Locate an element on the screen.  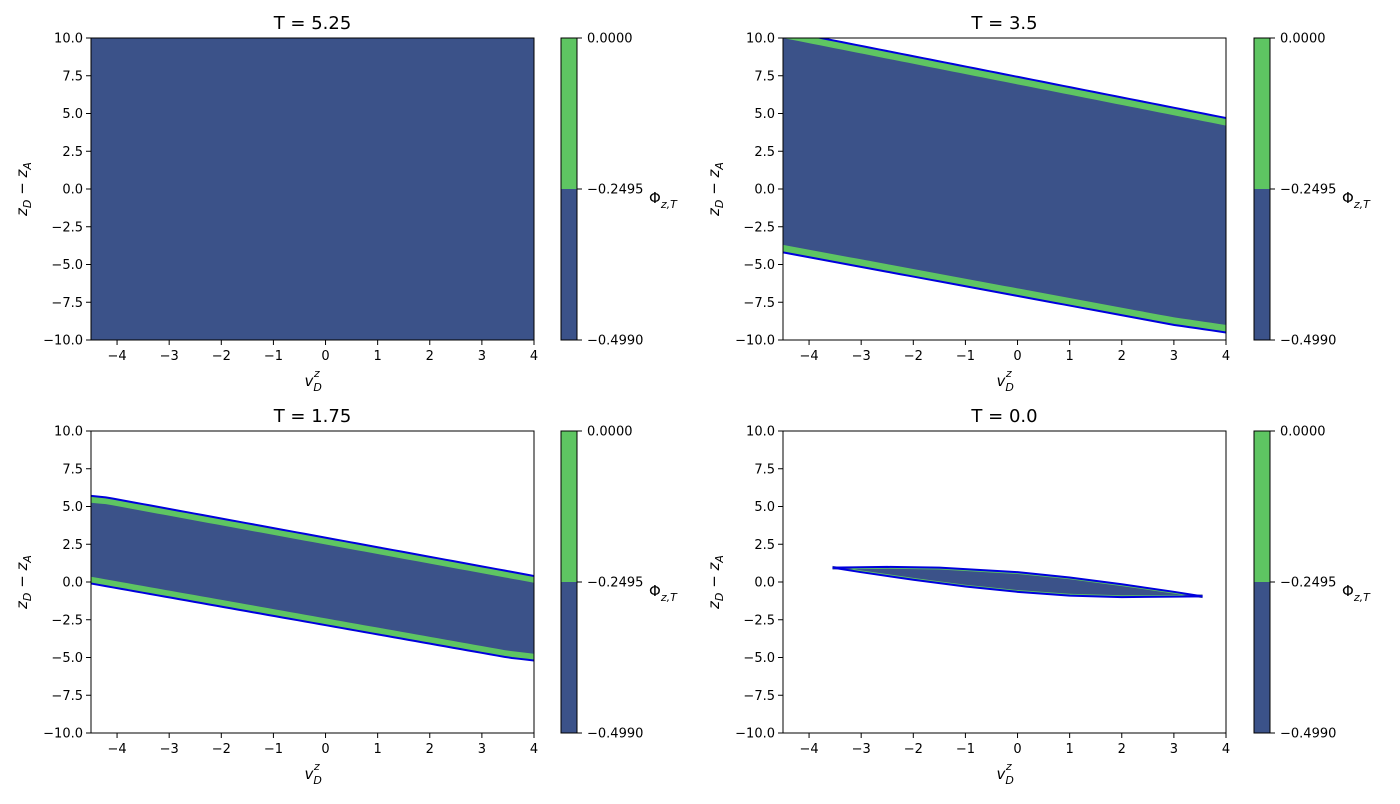
subplot-title: T = 1.75 is located at coordinates (312, 416).